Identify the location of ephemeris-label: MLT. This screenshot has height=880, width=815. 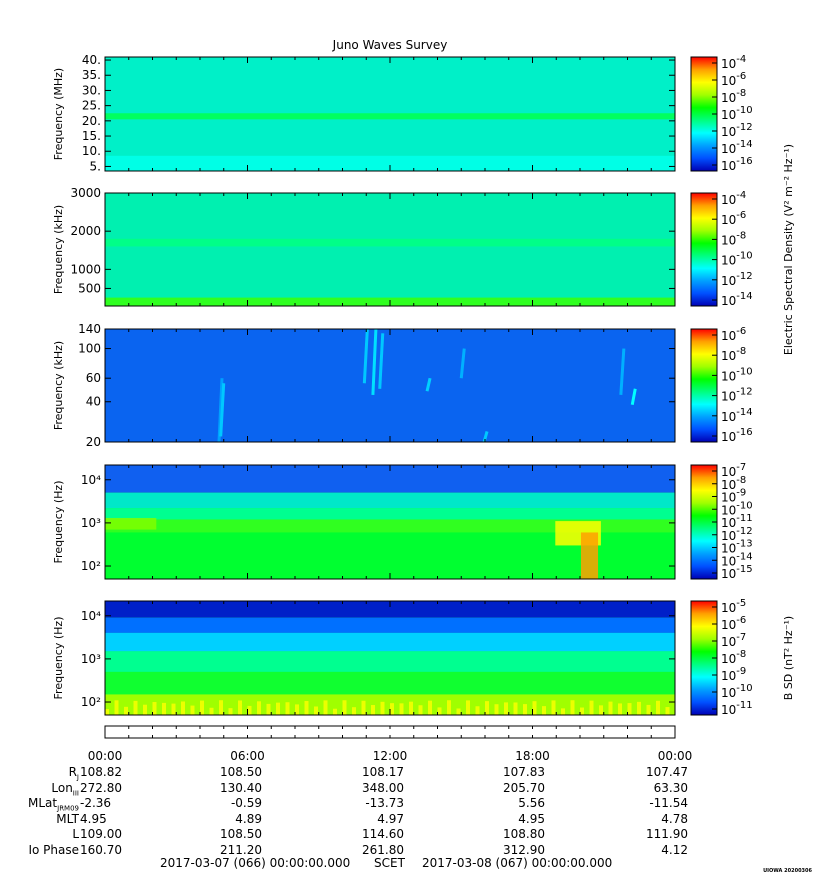
(67, 819).